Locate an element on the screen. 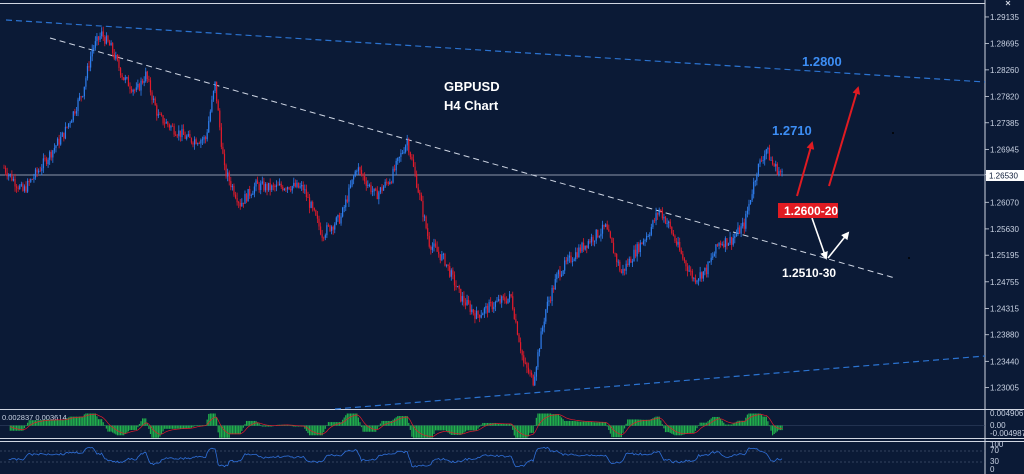 Image resolution: width=1024 pixels, height=474 pixels. indicator1-signal-line is located at coordinates (396, 425).